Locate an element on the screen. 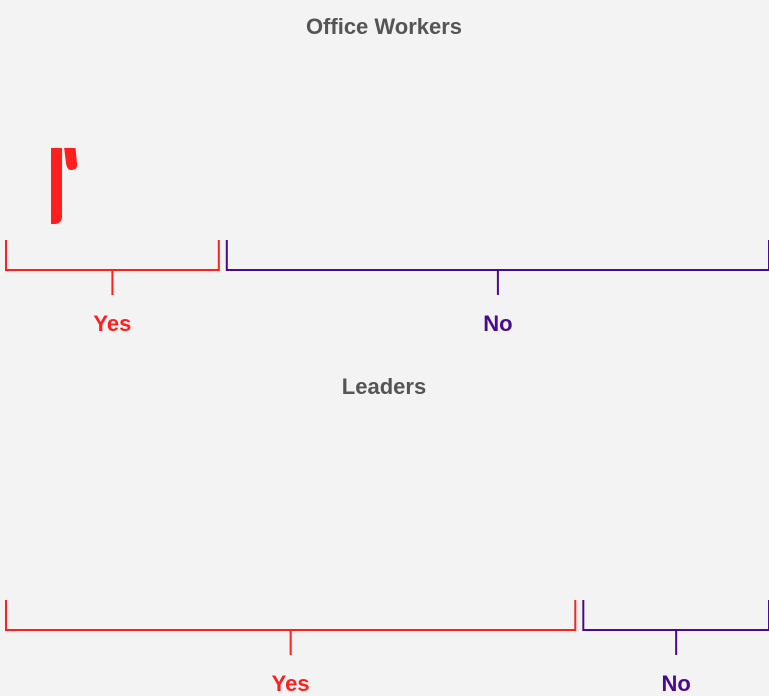  chart-title: Office Workers is located at coordinates (384, 26).